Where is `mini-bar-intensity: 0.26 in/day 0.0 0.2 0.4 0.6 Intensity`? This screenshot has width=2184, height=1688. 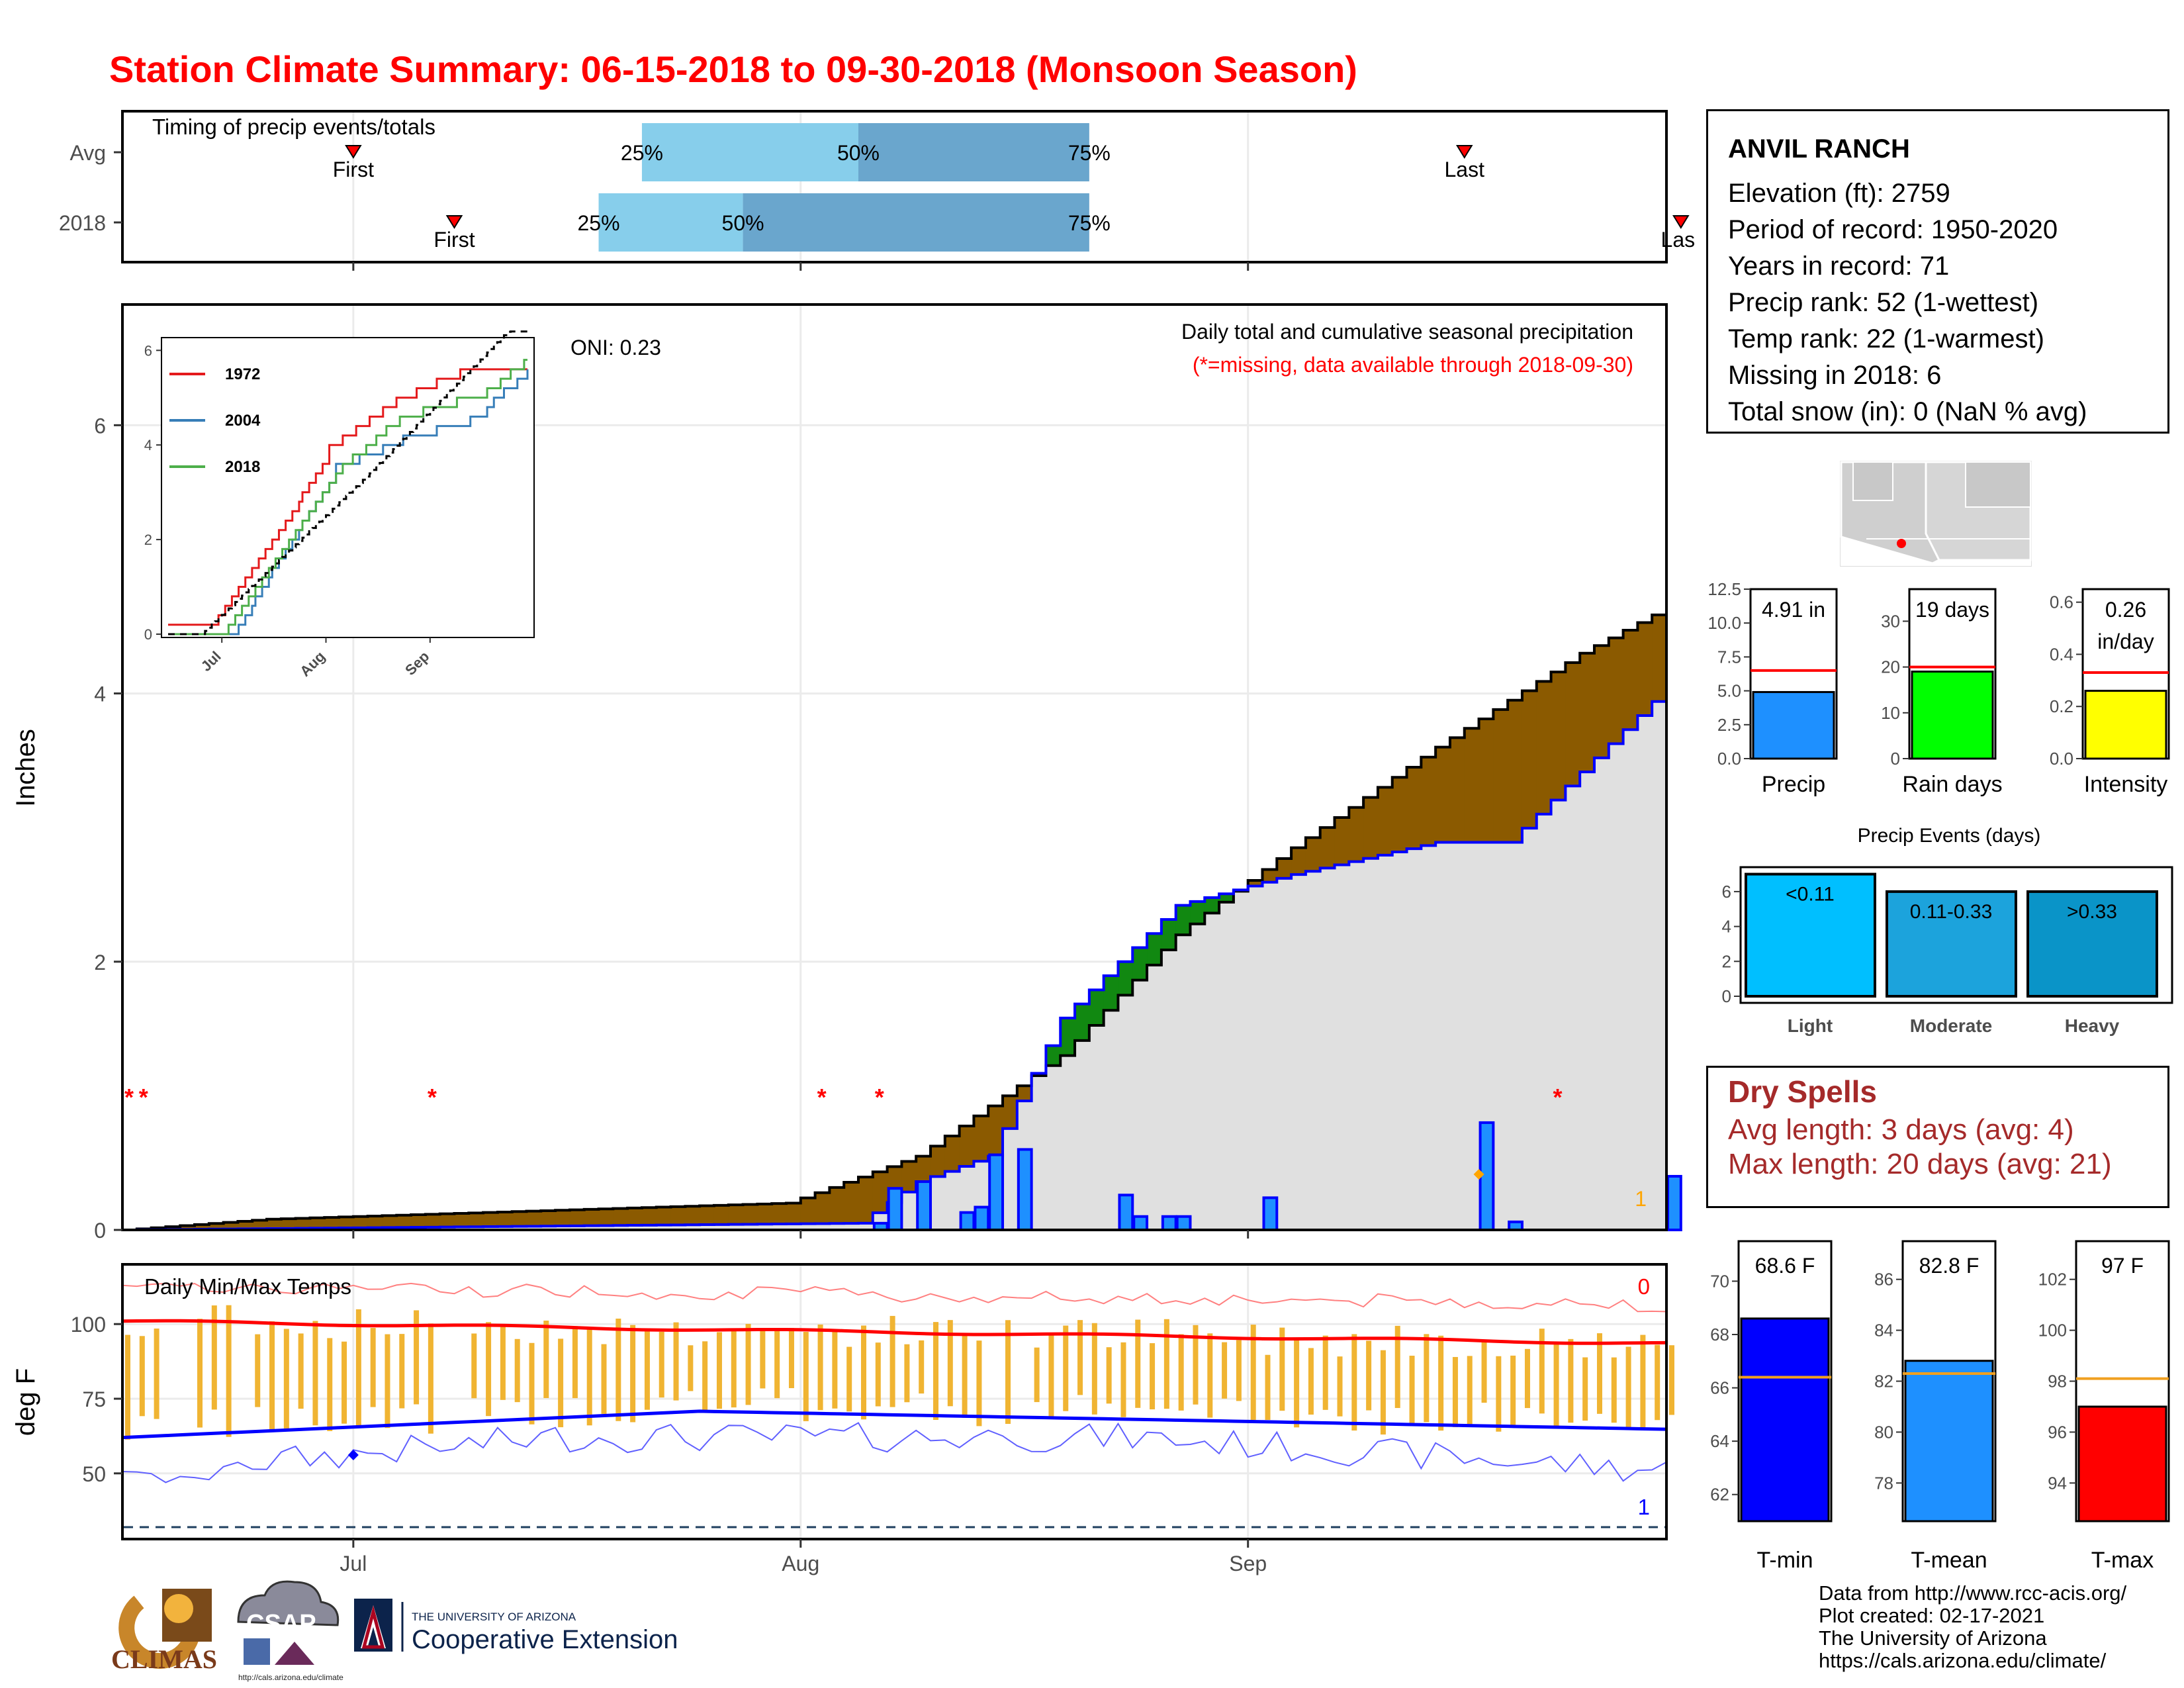
mini-bar-intensity: 0.26 in/day 0.0 0.2 0.4 0.6 Intensity is located at coordinates (2110, 692).